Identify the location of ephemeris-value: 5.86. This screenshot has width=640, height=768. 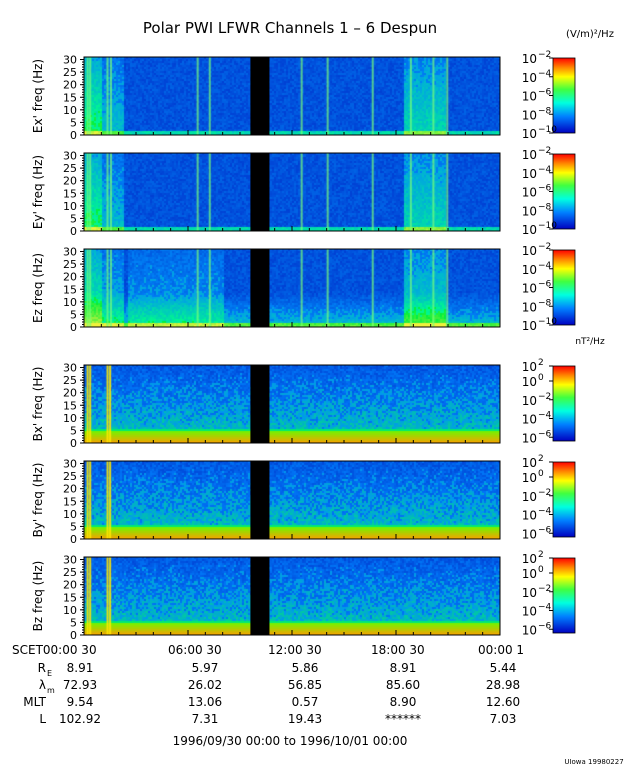
(305, 668).